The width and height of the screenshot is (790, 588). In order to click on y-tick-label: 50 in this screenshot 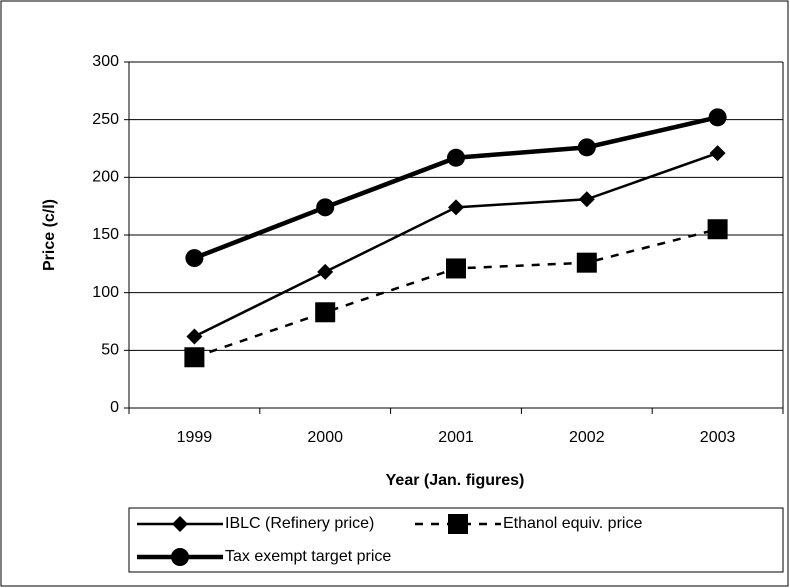, I will do `click(110, 350)`.